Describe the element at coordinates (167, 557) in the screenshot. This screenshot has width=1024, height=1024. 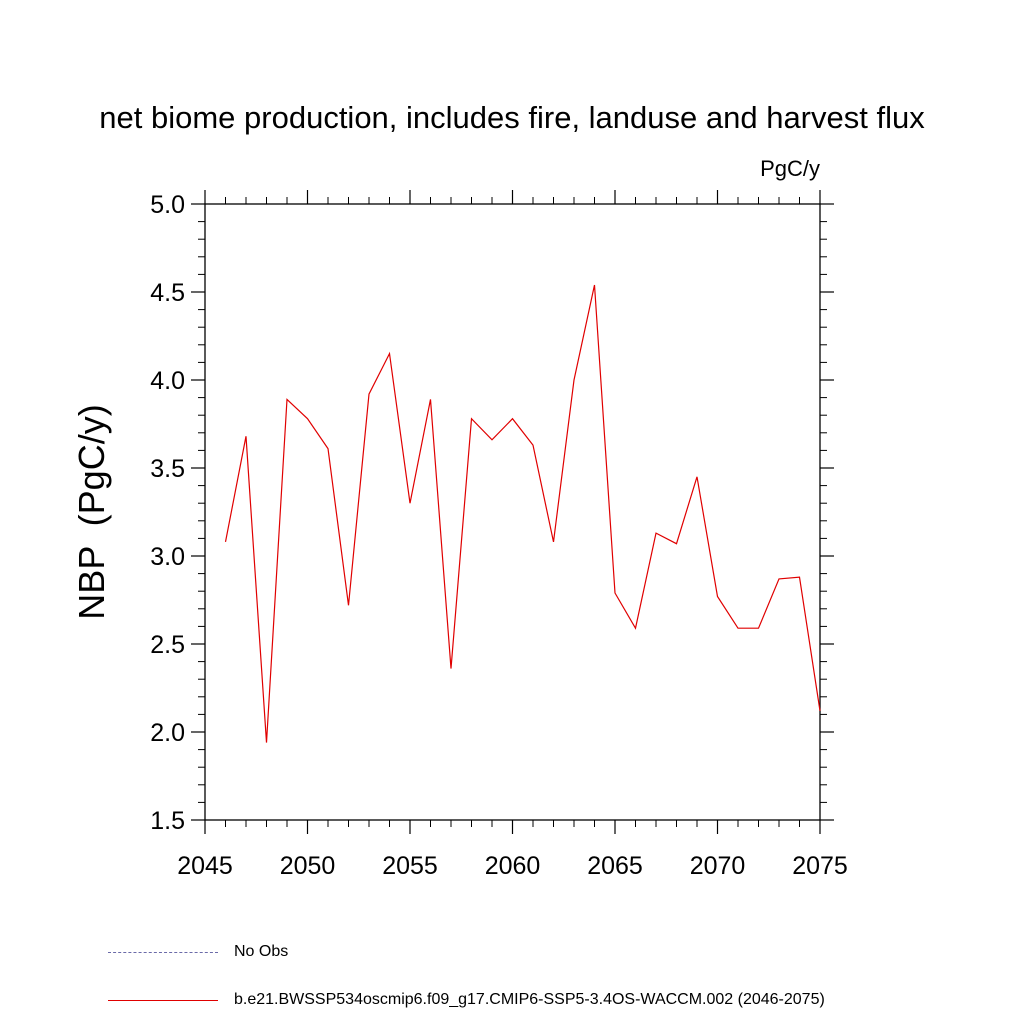
I see `y-tick-label: 3.0` at that location.